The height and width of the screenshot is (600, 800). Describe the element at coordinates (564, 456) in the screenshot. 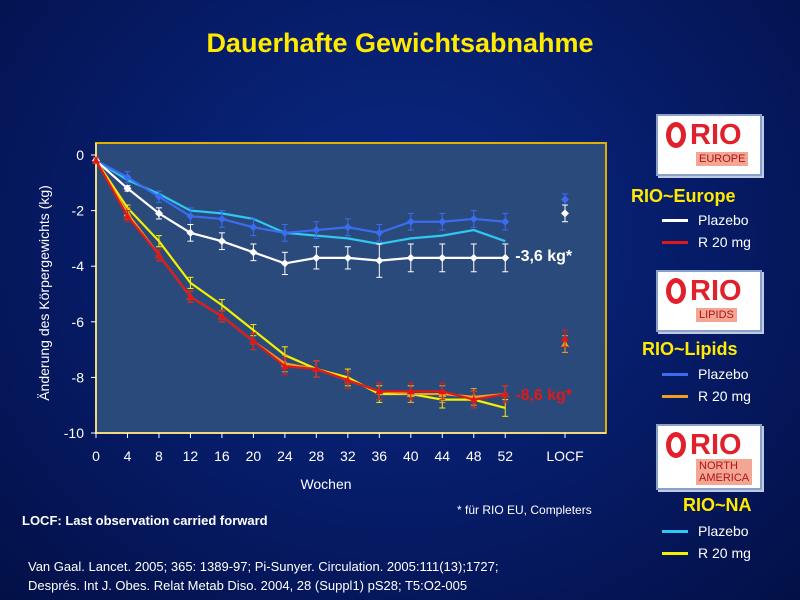

I see `x-tick-label: LOCF` at that location.